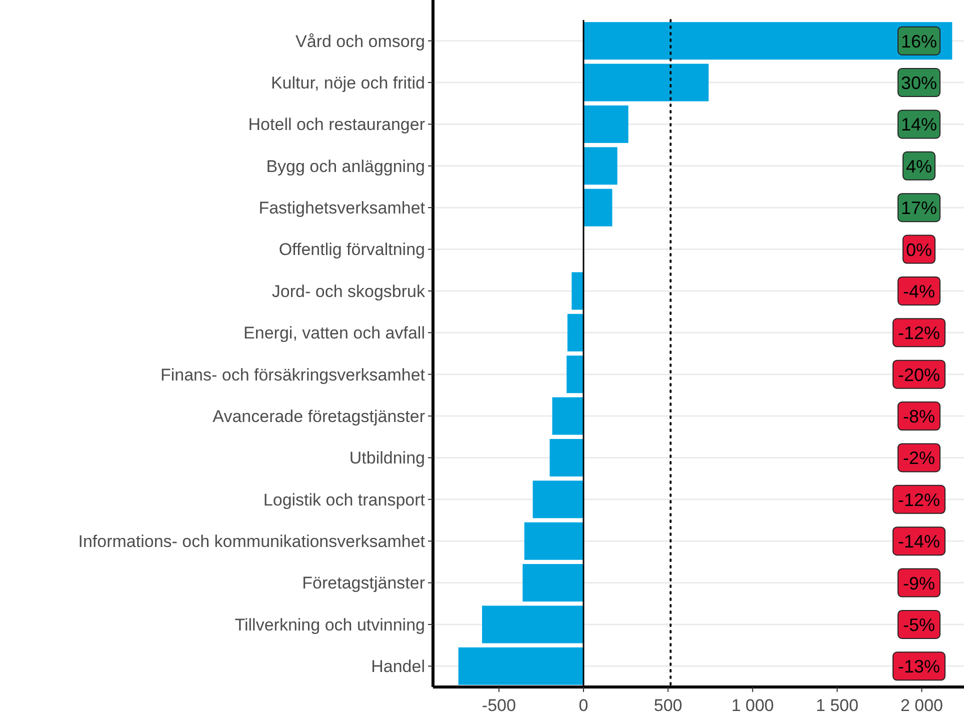 The image size is (964, 713). What do you see at coordinates (919, 416) in the screenshot?
I see `annotation: -8%` at bounding box center [919, 416].